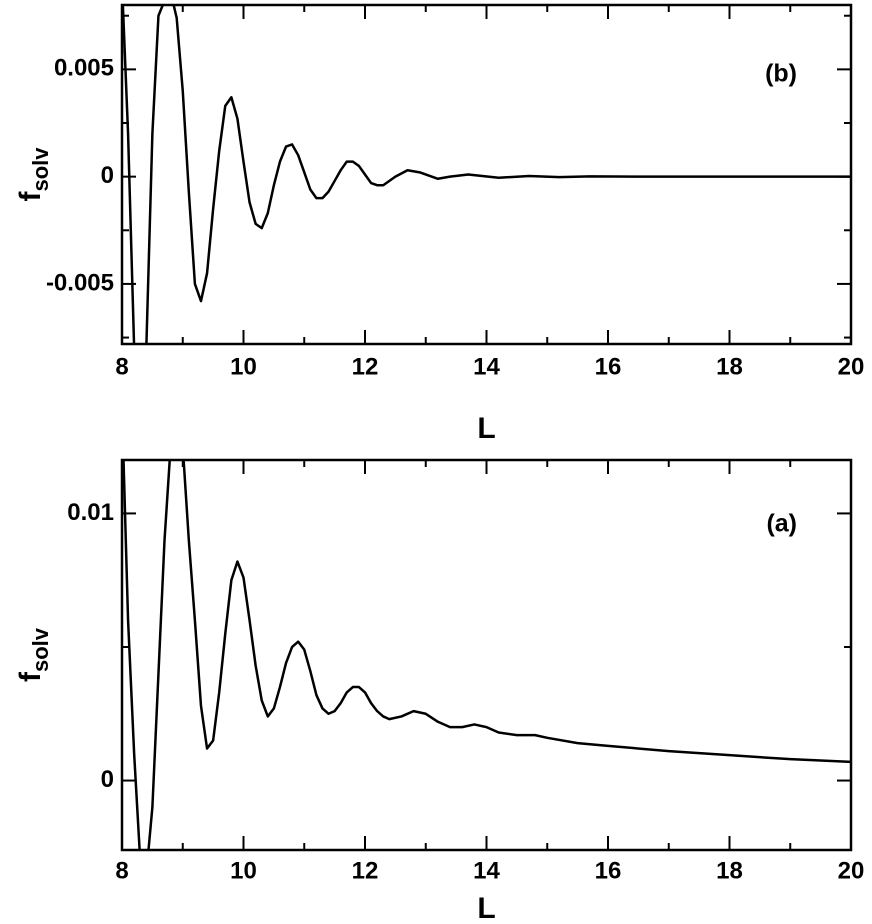  Describe the element at coordinates (781, 524) in the screenshot. I see `panel-annotation: (a)` at that location.